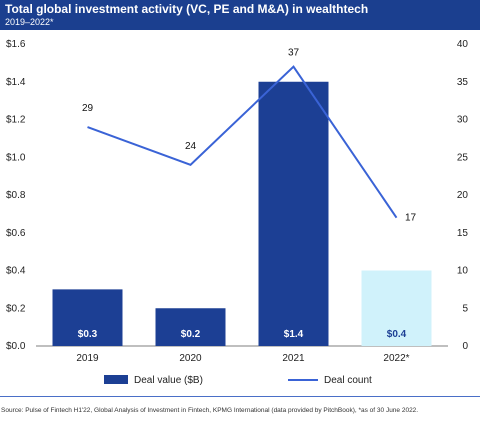  What do you see at coordinates (116, 379) in the screenshot?
I see `legend-swatch-deal-value` at bounding box center [116, 379].